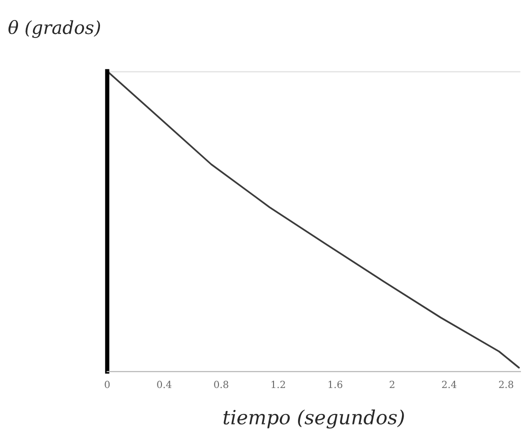  I want to click on x-tick-label: 2.4, so click(449, 384).